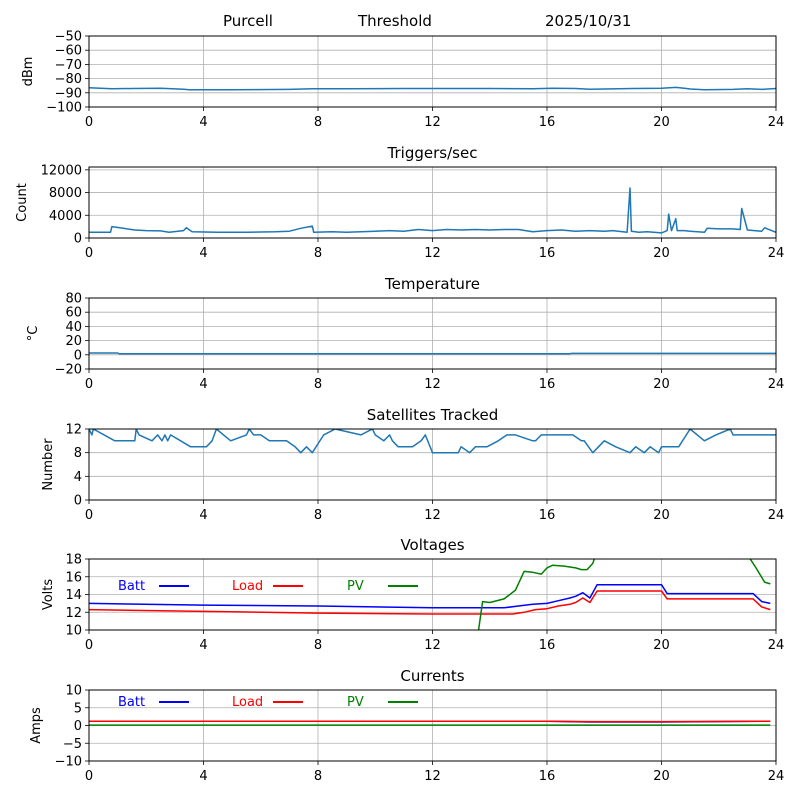 Image resolution: width=800 pixels, height=800 pixels. I want to click on chart-title: Satellites Tracked, so click(432, 415).